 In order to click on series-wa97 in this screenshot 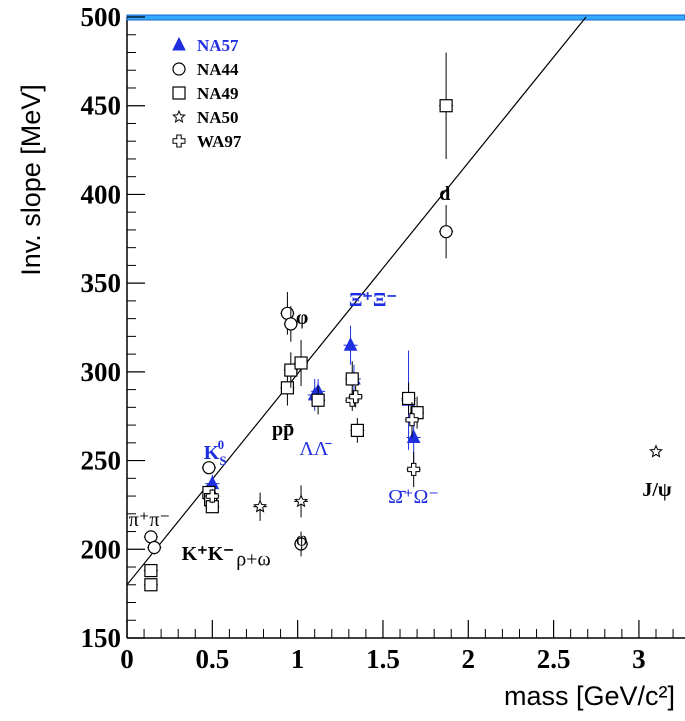, I will do `click(313, 445)`.